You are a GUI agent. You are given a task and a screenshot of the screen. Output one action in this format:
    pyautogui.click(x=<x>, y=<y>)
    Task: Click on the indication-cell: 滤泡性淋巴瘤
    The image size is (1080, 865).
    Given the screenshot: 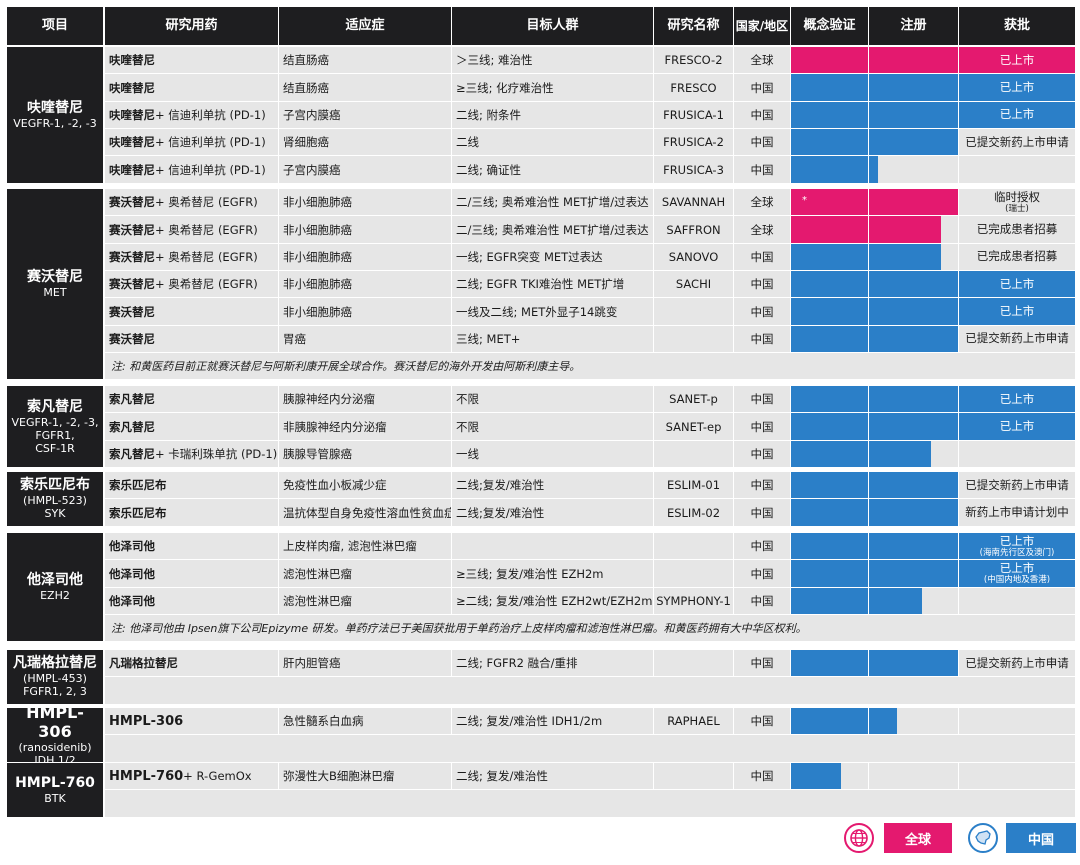 What is the action you would take?
    pyautogui.click(x=365, y=601)
    